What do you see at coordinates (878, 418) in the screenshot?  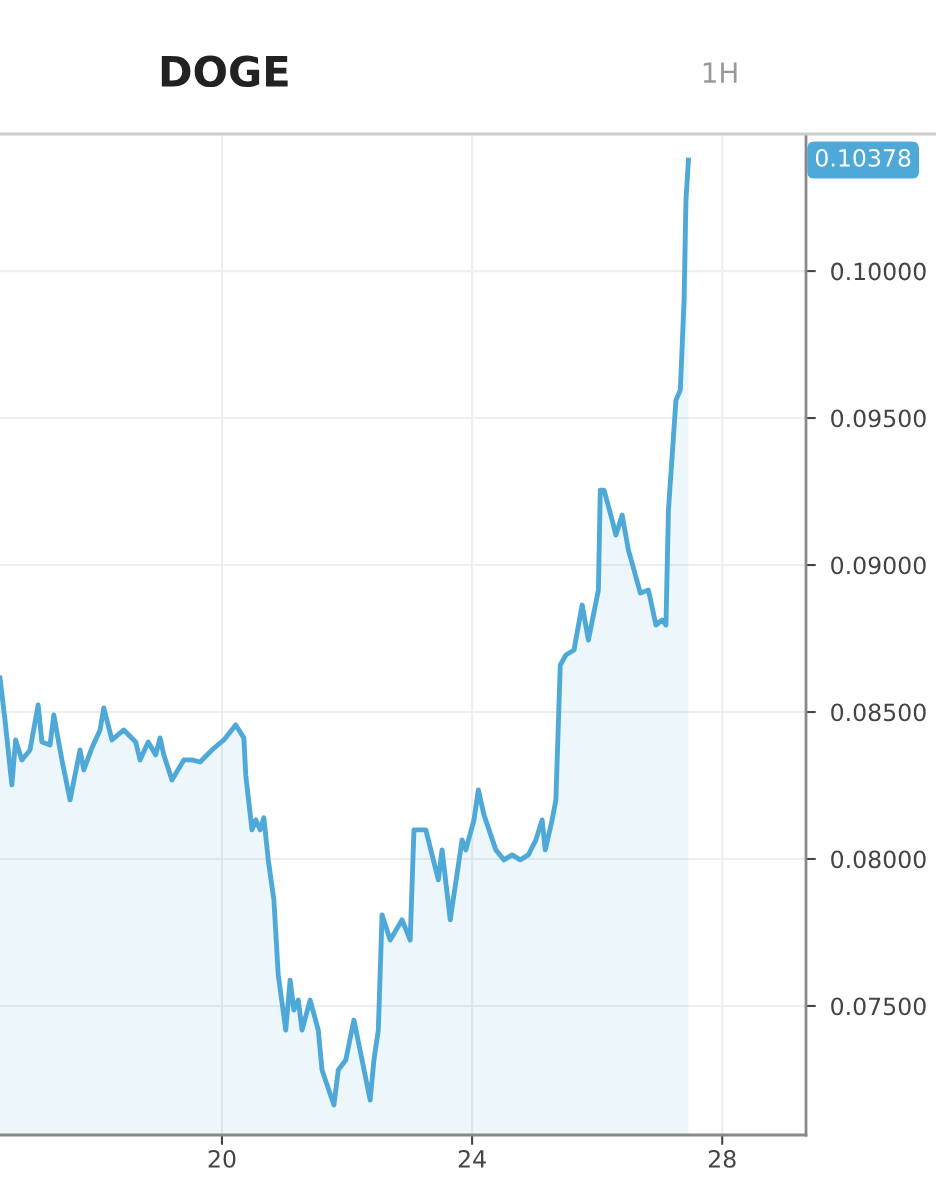 I see `y-tick-label: 0.09500` at bounding box center [878, 418].